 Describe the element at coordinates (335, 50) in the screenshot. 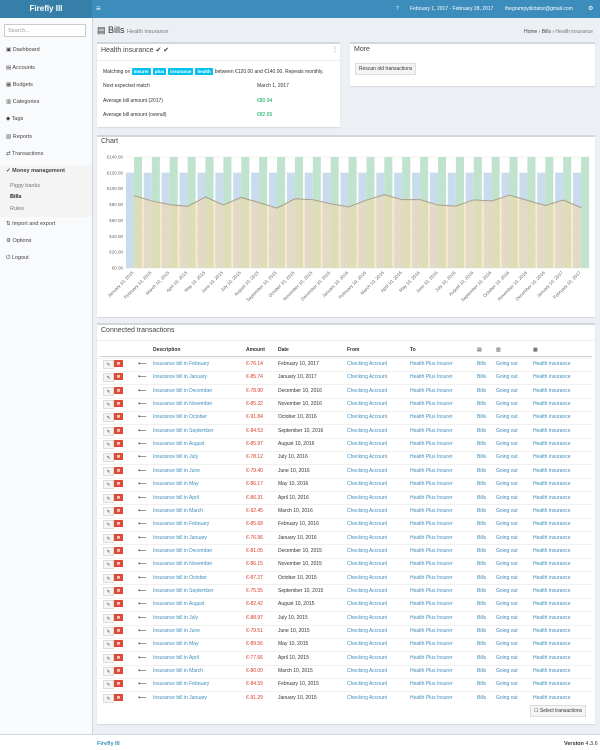

I see `box-menu: ⋮` at that location.